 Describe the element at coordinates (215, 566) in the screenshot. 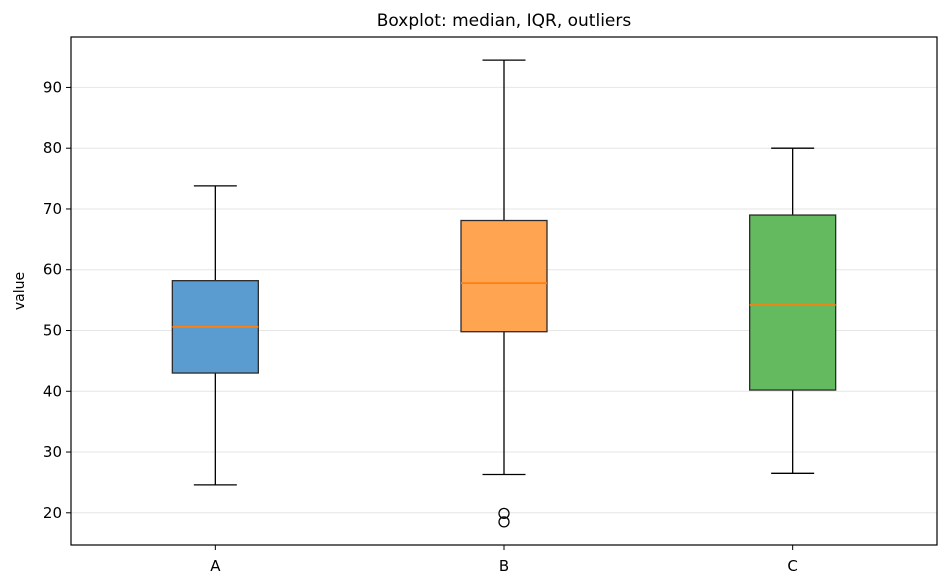

I see `x-tick-label: A` at that location.